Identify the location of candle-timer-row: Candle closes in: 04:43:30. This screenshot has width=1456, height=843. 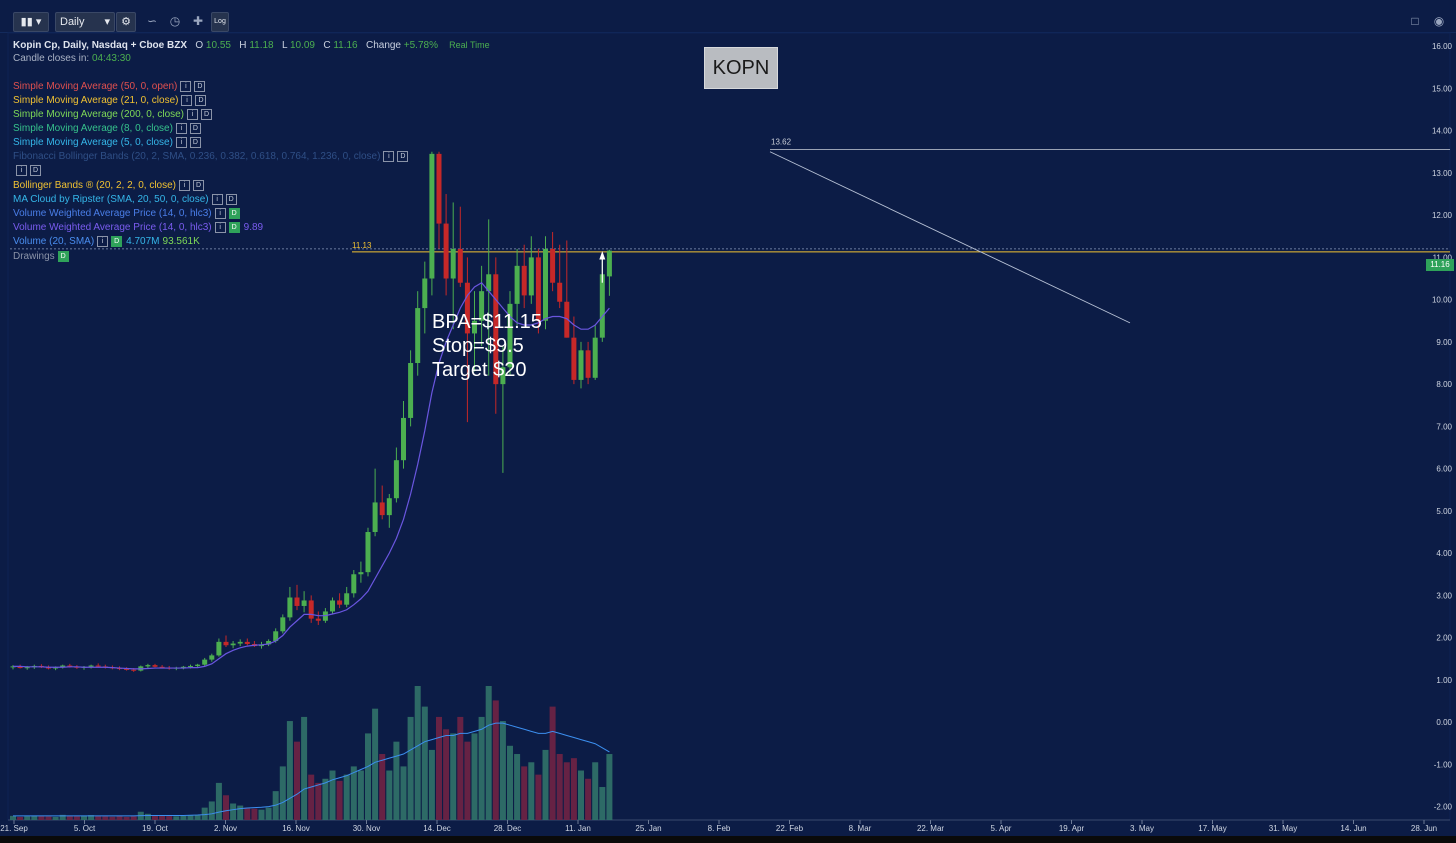
(72, 59).